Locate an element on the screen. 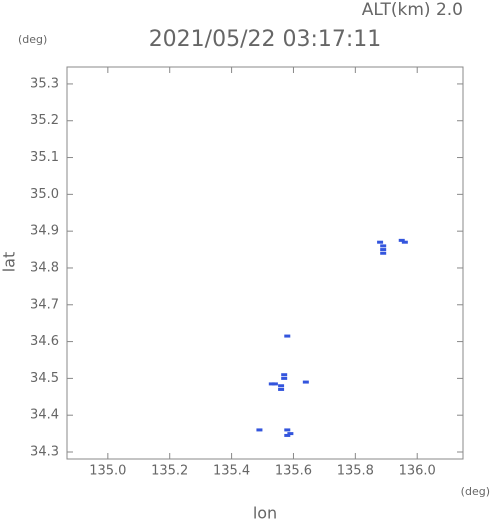  y-unit: (deg) is located at coordinates (32, 39).